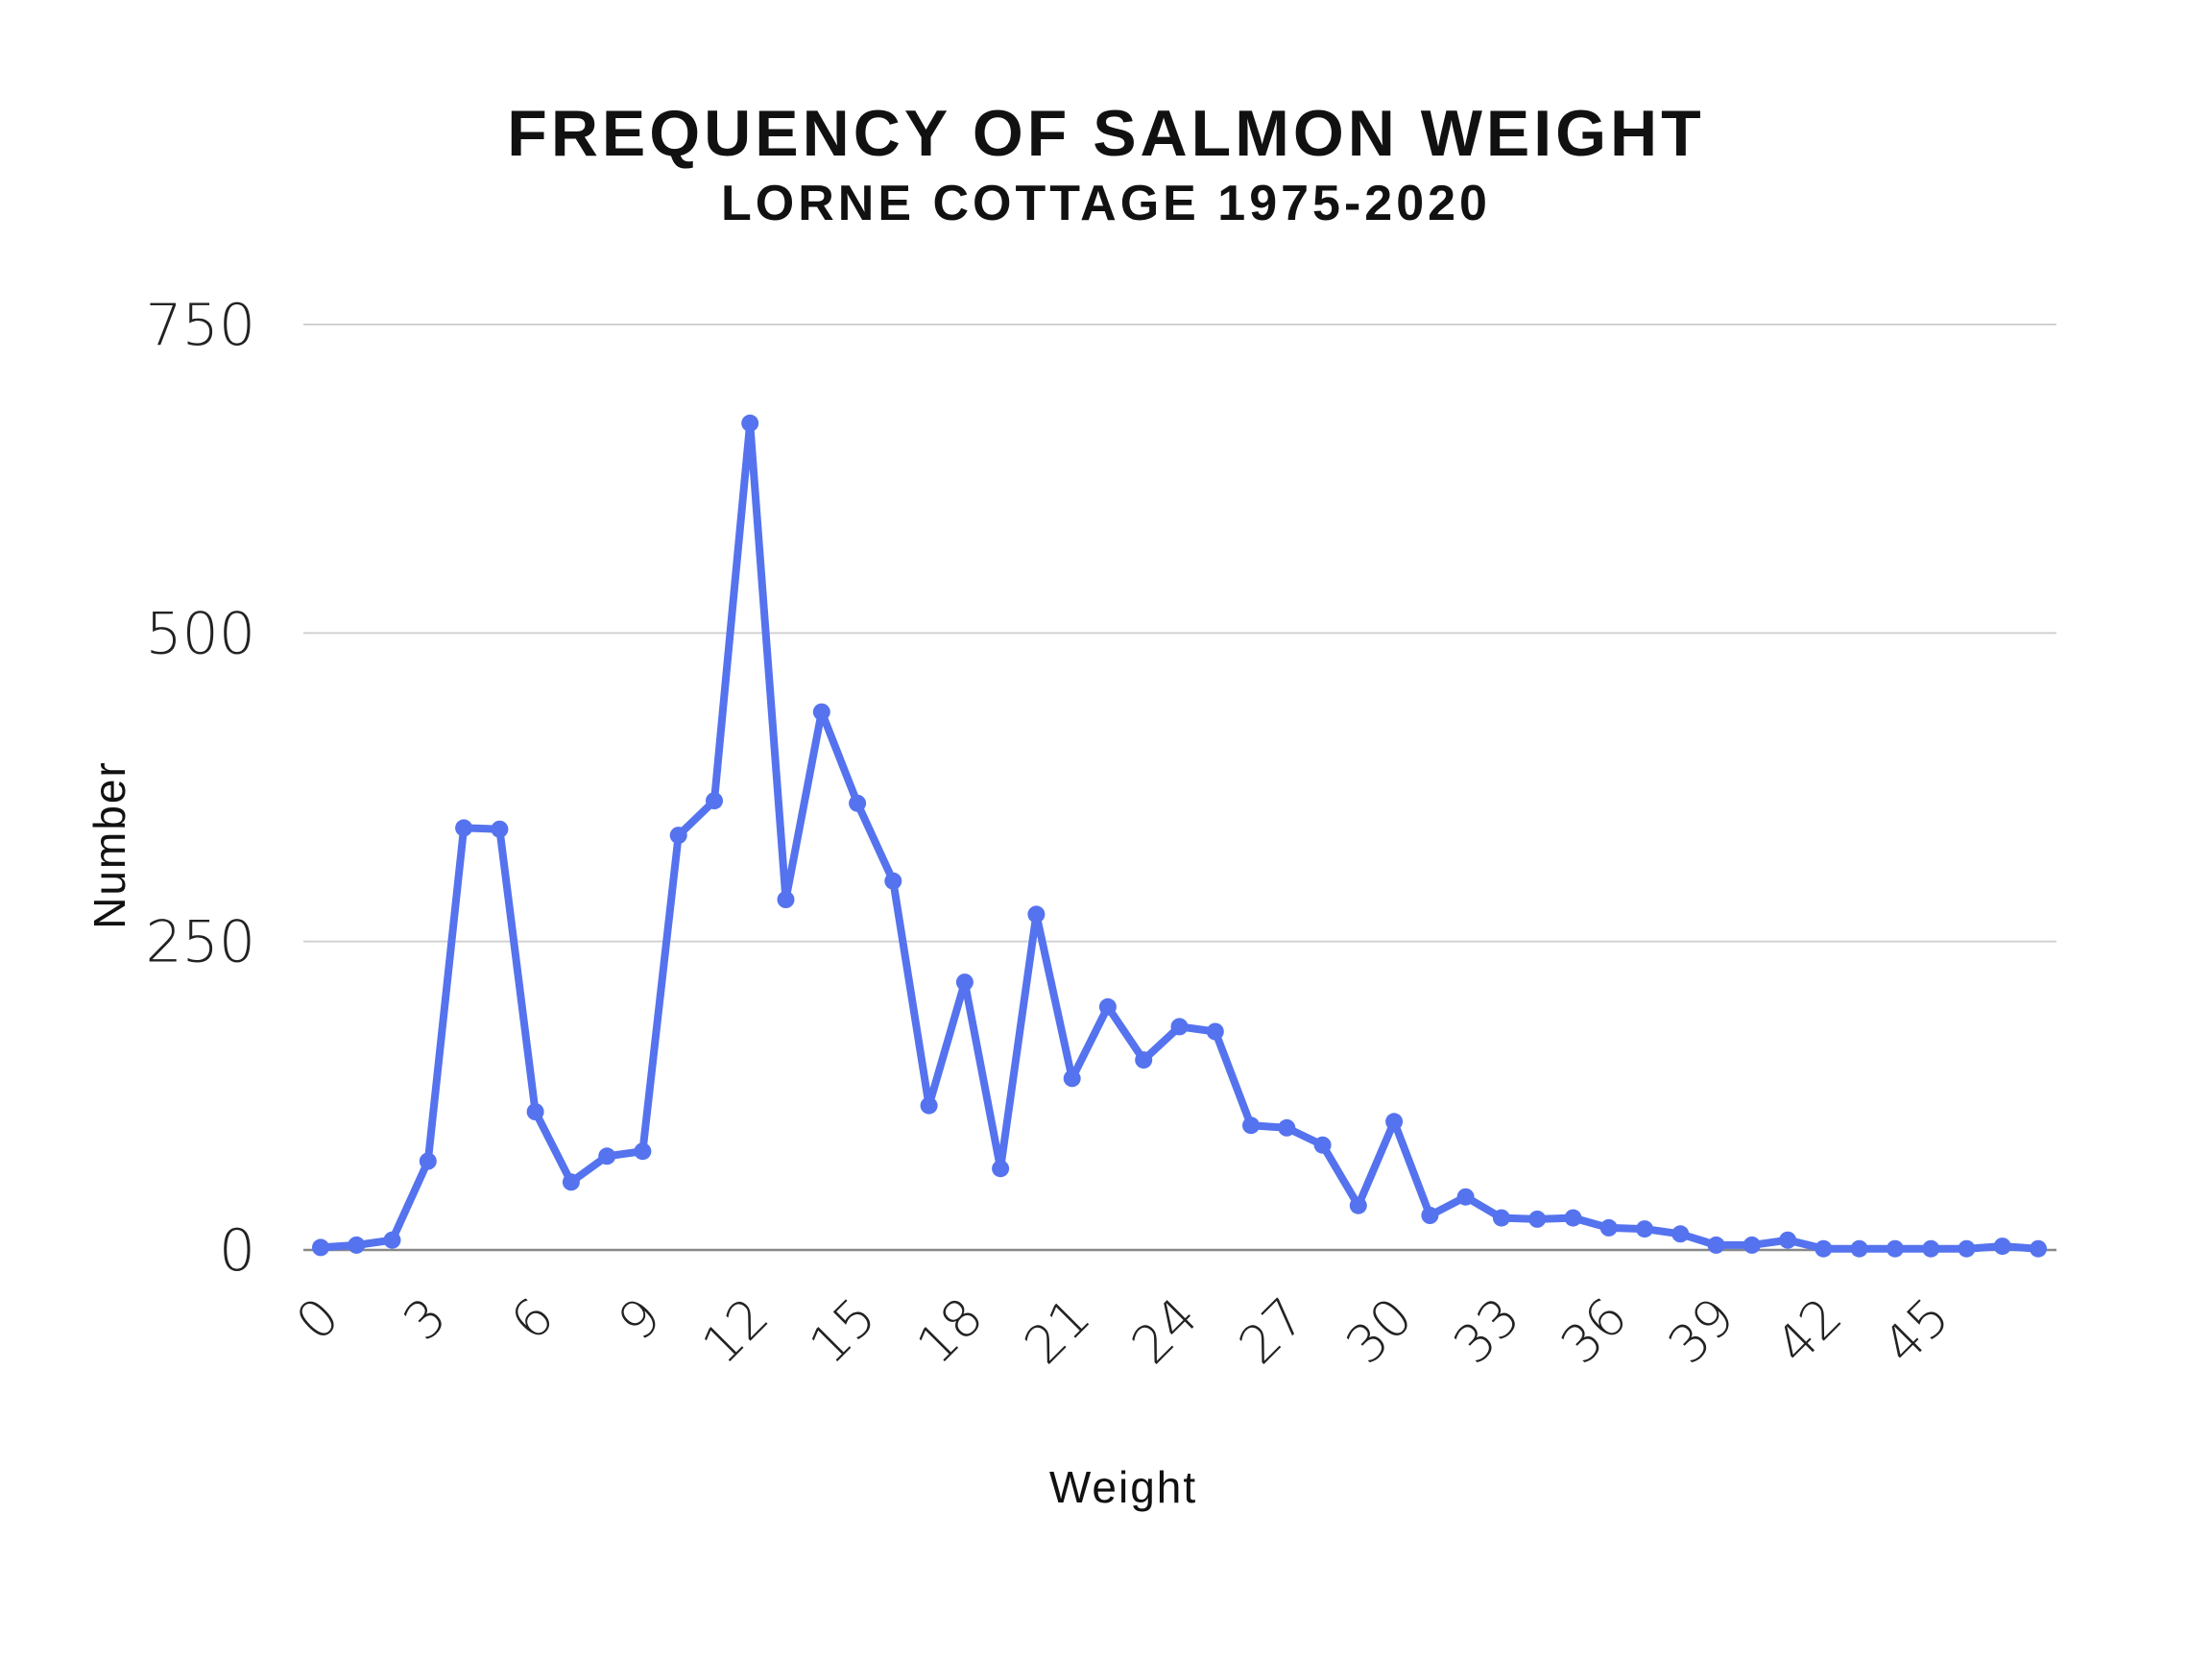 The image size is (2212, 1658). I want to click on x-axis-ticks: 0 3 6 9 12 15 18 21 24 27 30 33 36 39 42 45, so click(1122, 1331).